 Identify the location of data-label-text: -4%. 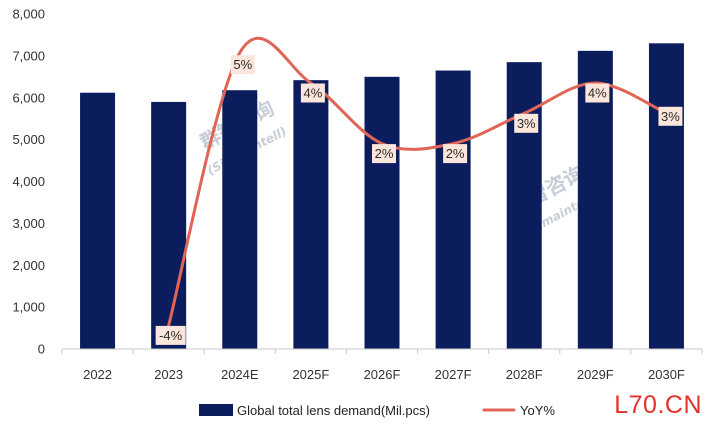
(171, 335).